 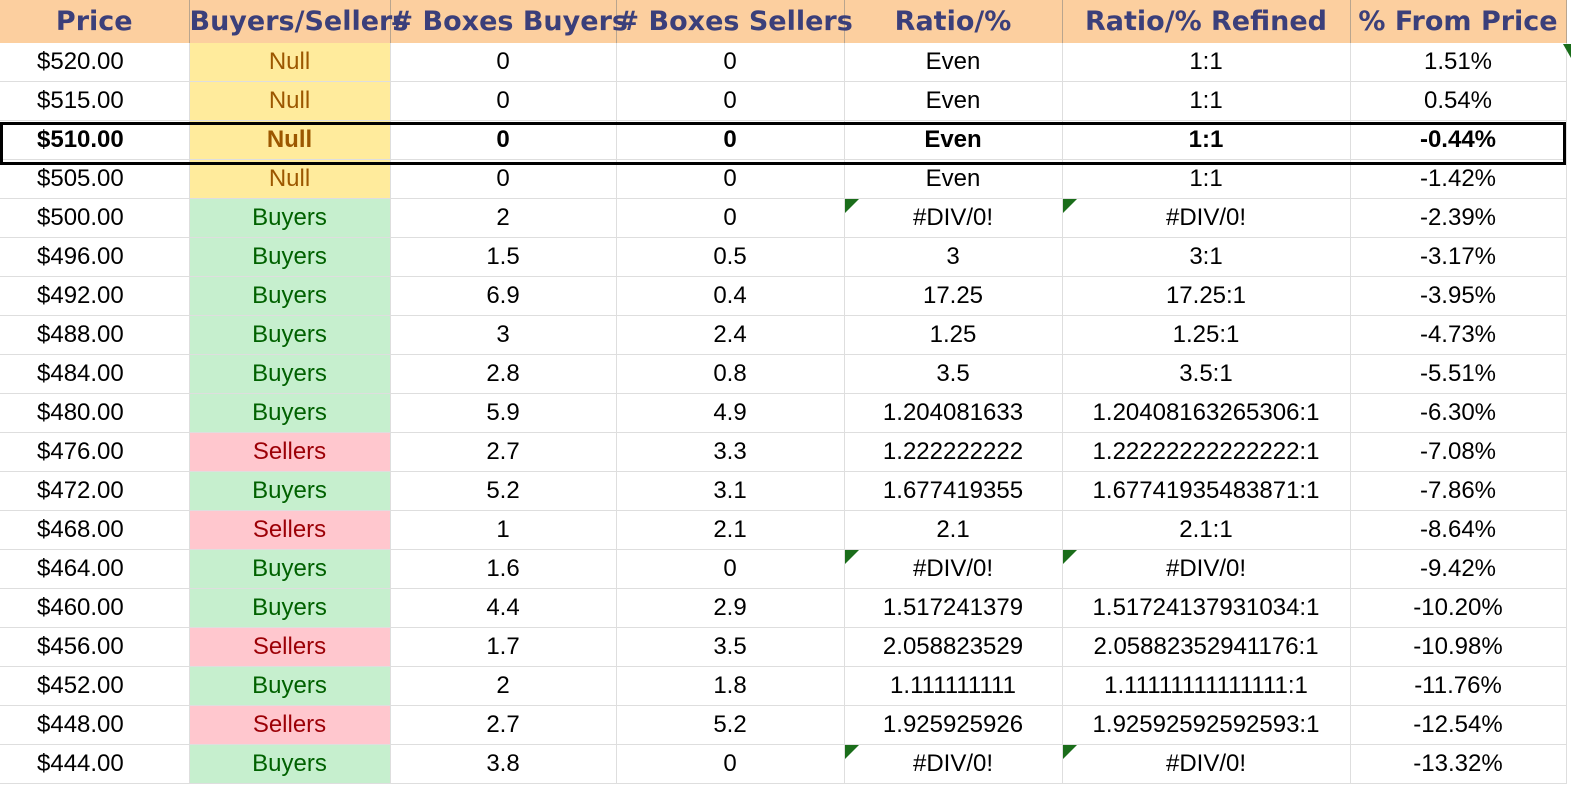 I want to click on from-price-cell: -13.32%, so click(x=1458, y=764).